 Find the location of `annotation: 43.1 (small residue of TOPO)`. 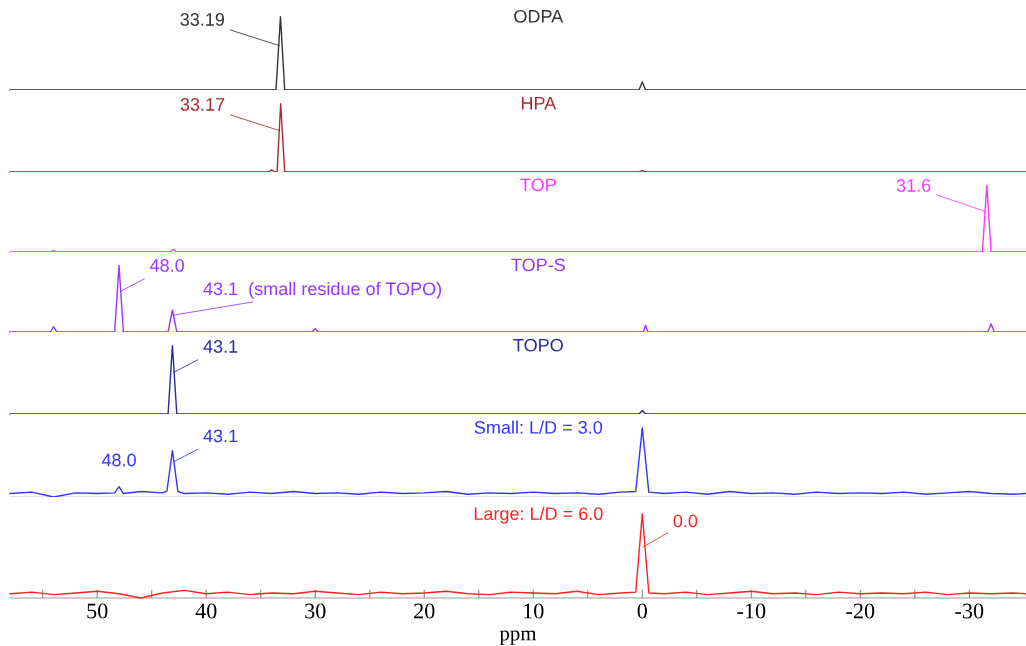

annotation: 43.1 (small residue of TOPO) is located at coordinates (322, 290).